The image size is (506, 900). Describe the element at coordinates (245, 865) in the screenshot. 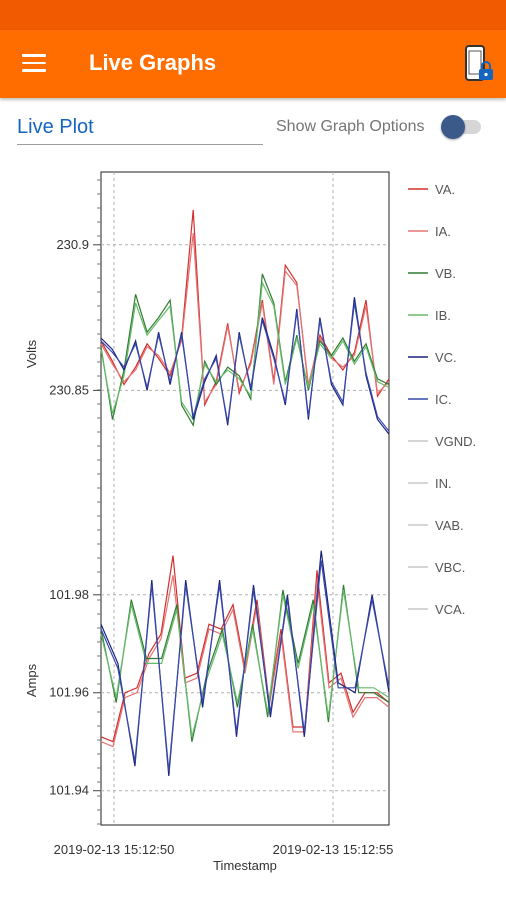

I see `x-axis-title: Timestamp` at that location.